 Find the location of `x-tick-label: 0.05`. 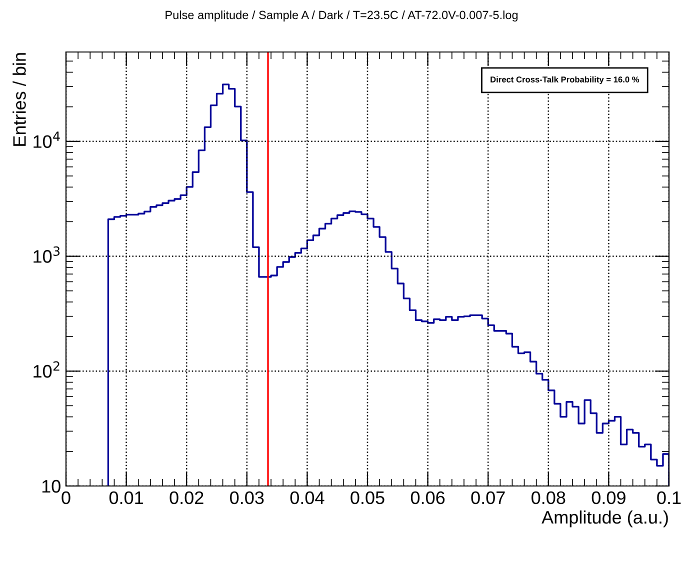

x-tick-label: 0.05 is located at coordinates (367, 497).